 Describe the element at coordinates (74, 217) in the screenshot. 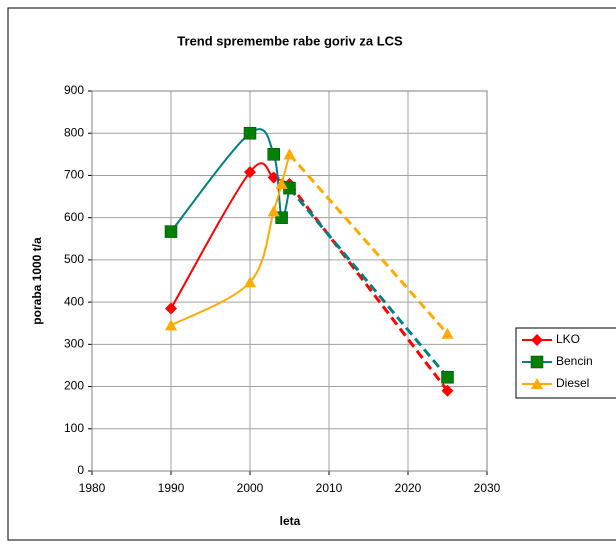

I see `y-tick-label: 600` at that location.